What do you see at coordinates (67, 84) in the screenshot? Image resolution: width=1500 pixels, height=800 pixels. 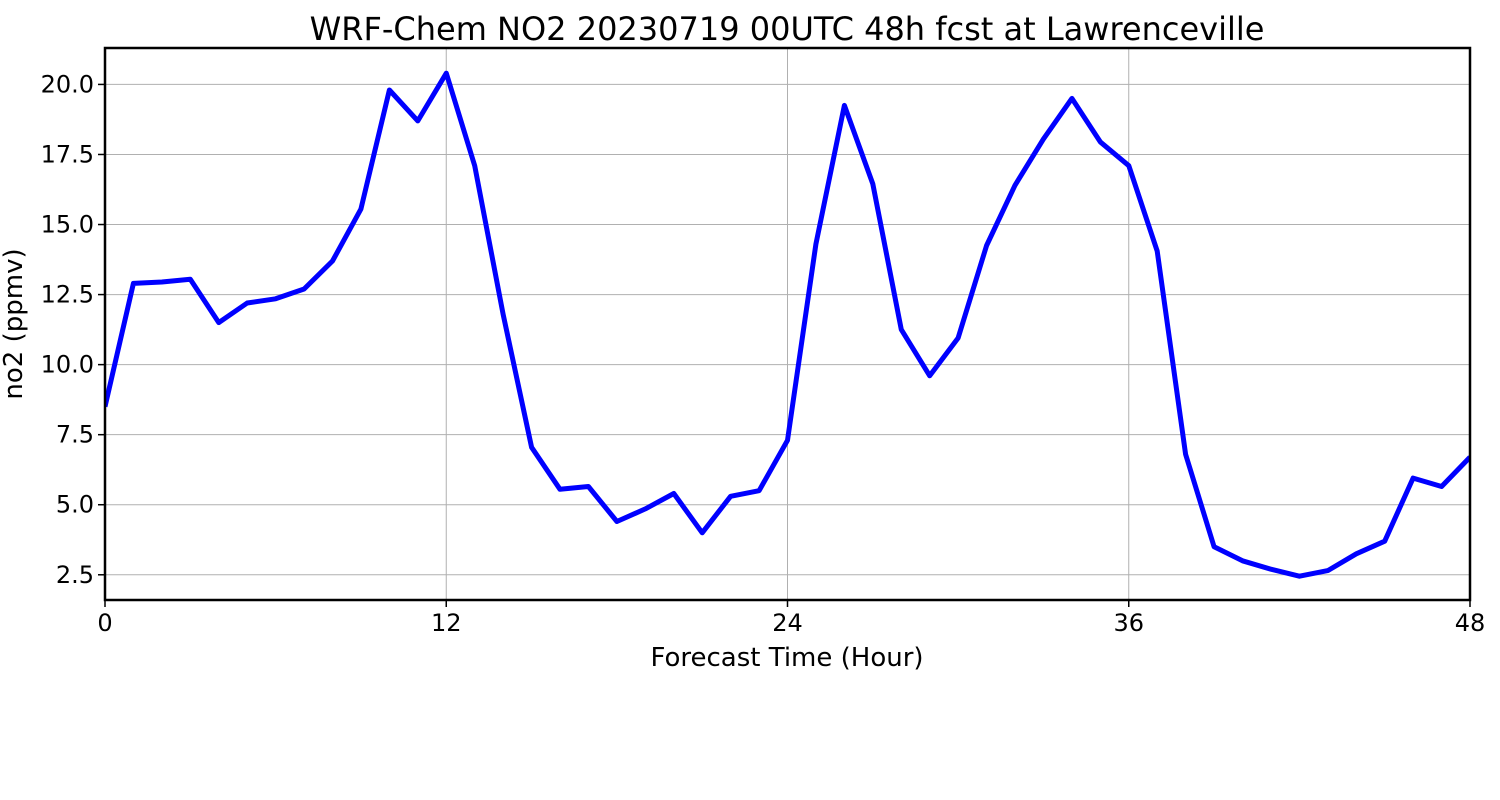 I see `y-tick-label: 20.0` at bounding box center [67, 84].